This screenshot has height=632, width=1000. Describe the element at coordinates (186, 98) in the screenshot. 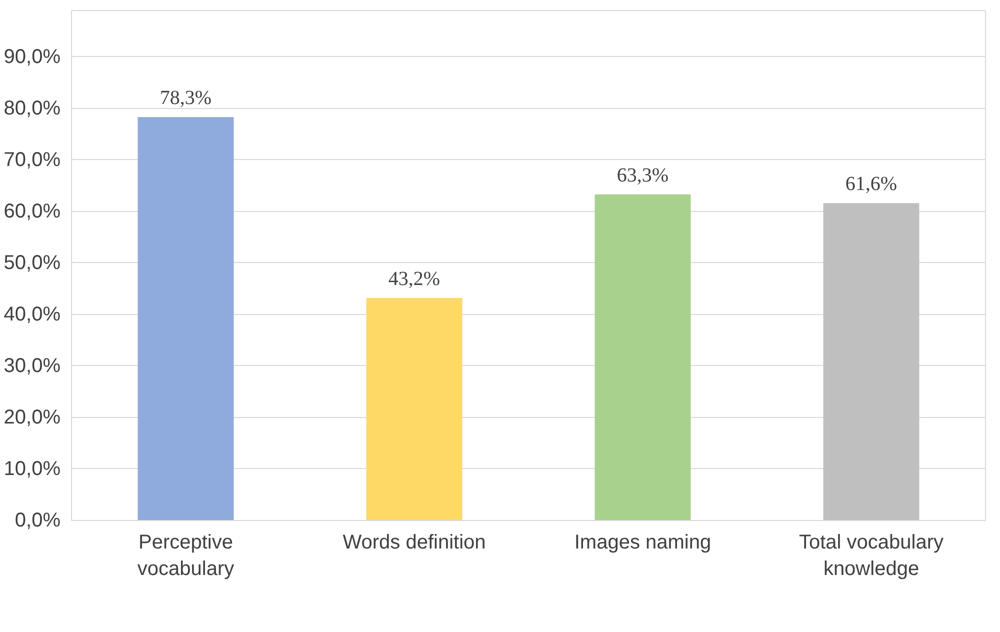

I see `data-label: 78,3%` at that location.